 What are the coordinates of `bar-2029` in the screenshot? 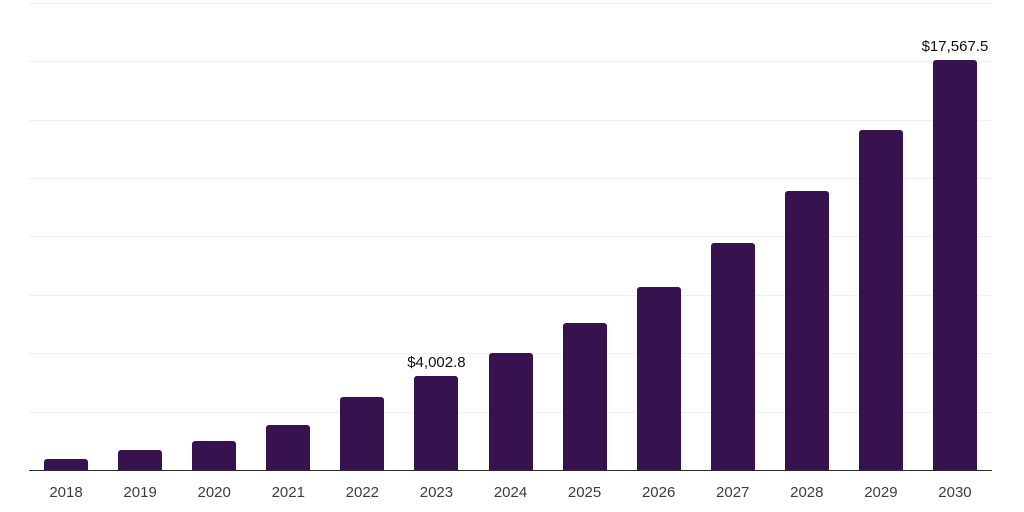 It's located at (880, 299).